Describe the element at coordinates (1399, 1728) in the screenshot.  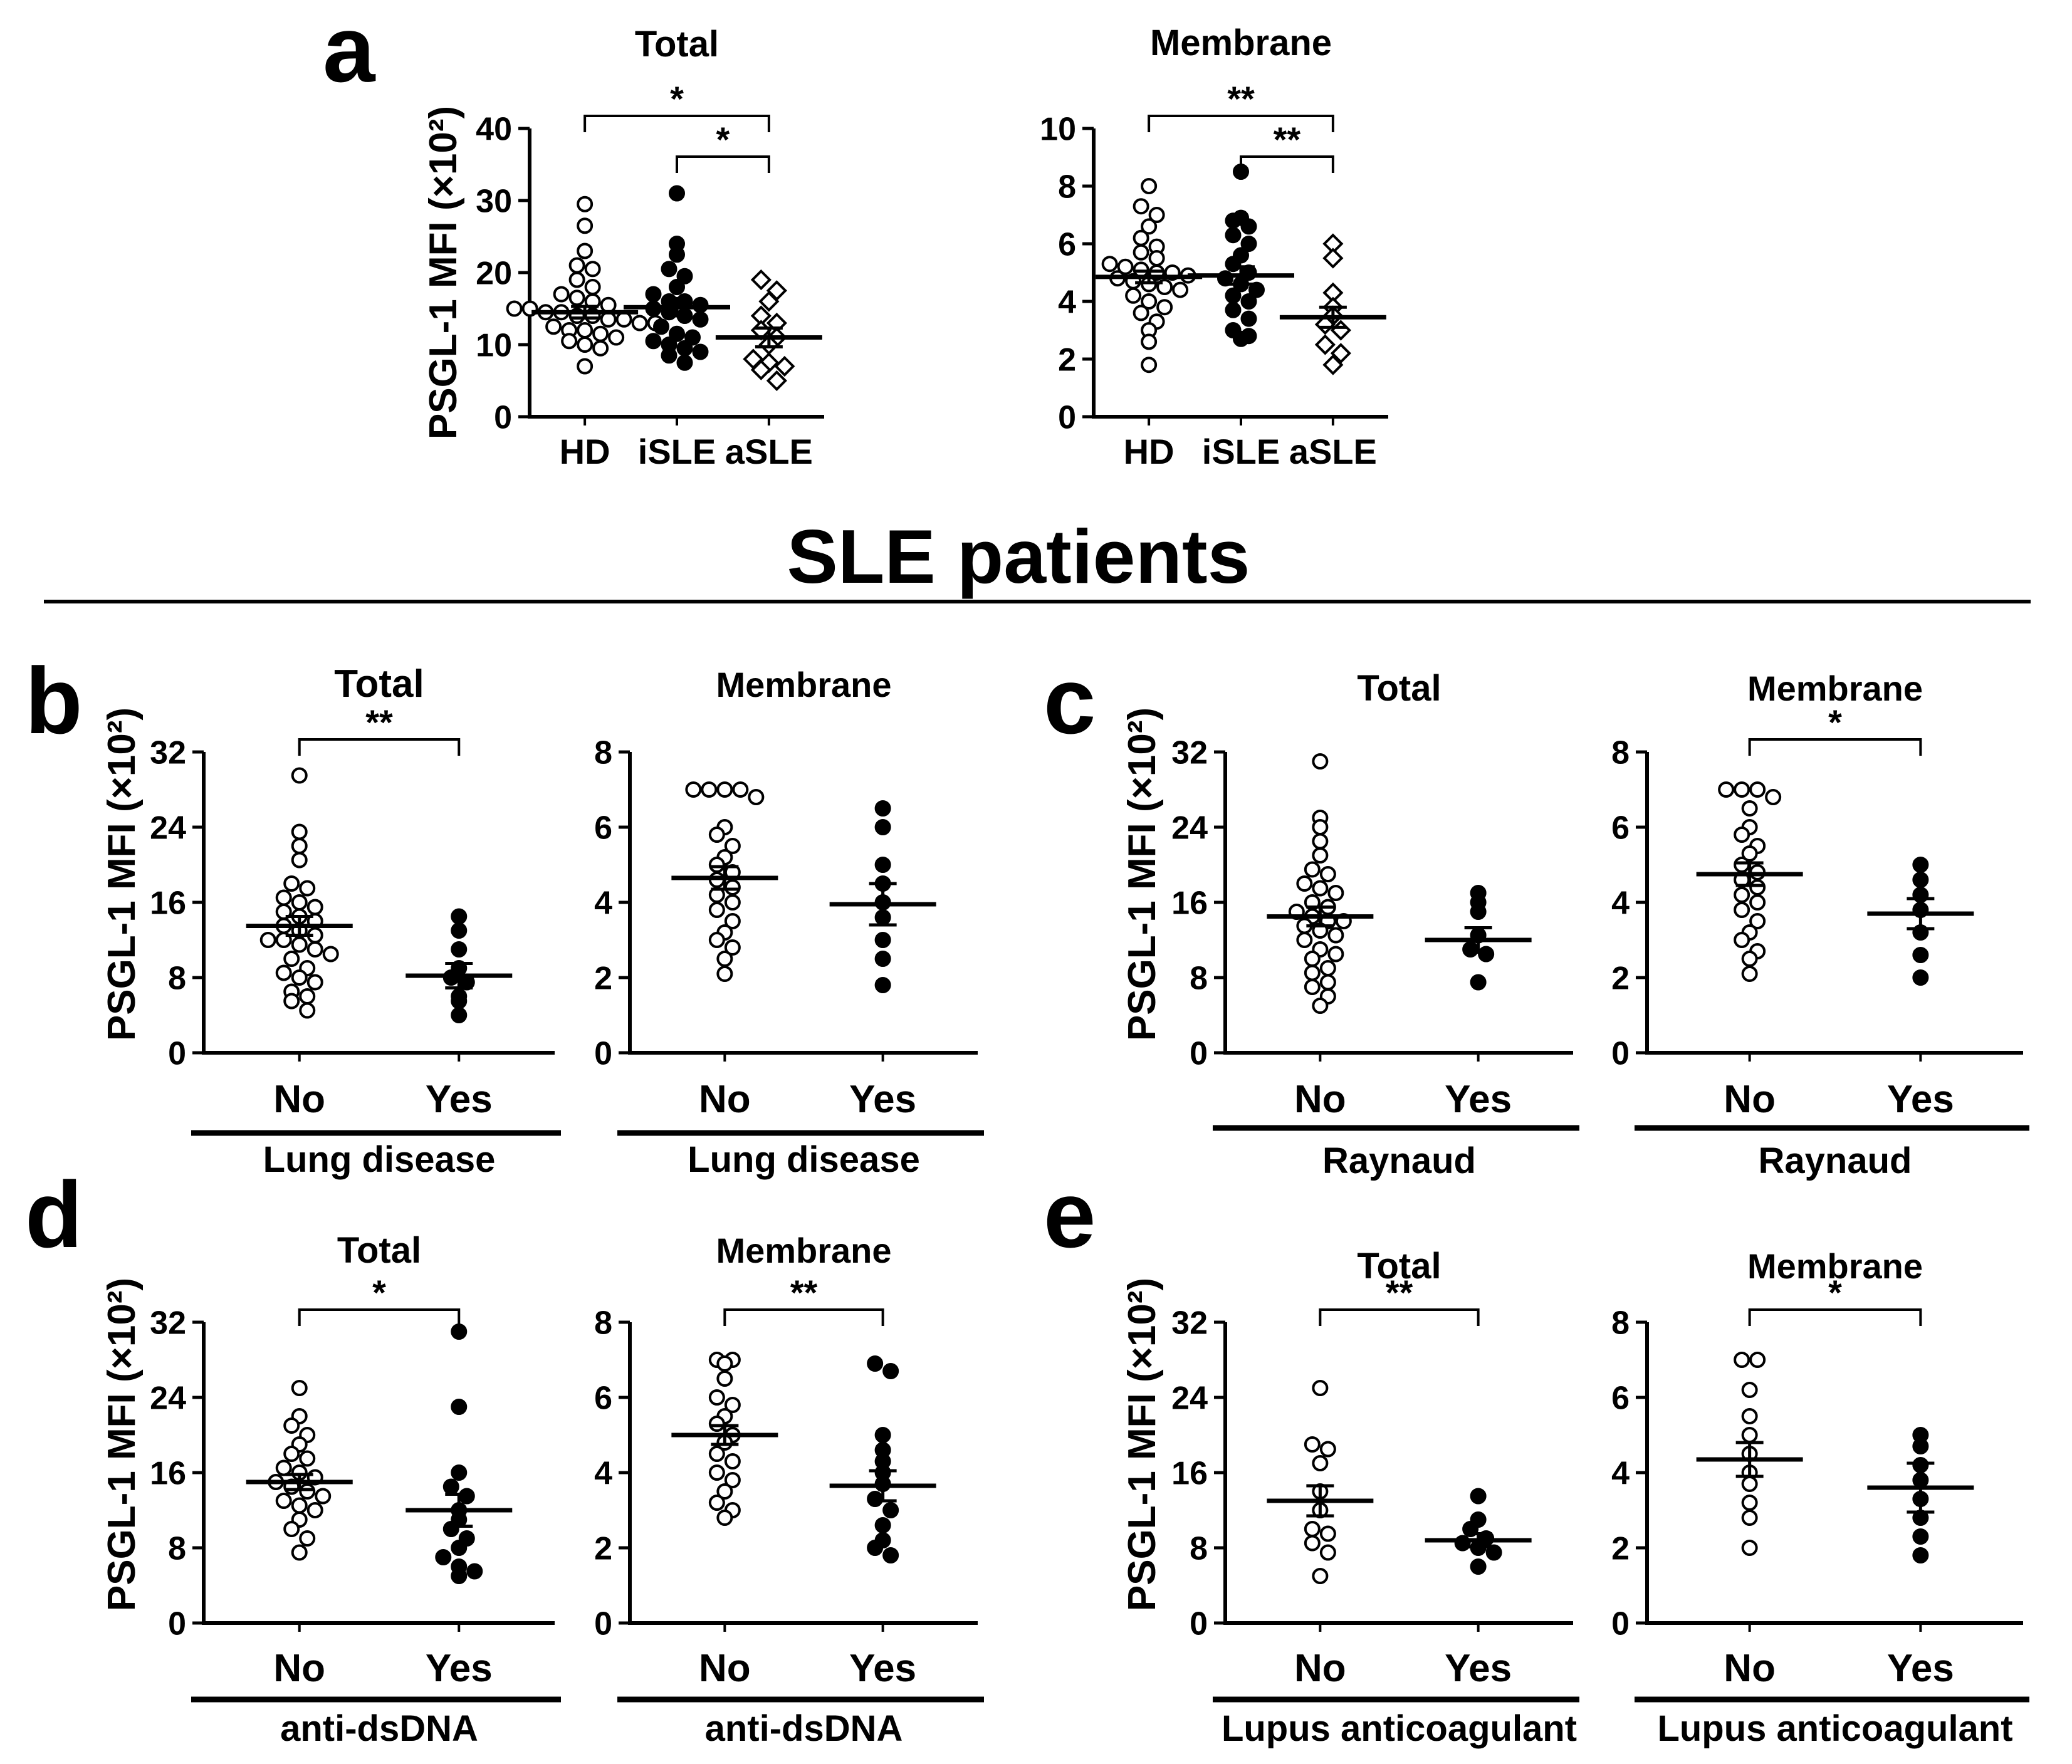
I see `x-axis-label: Lupus anticoagulant` at that location.